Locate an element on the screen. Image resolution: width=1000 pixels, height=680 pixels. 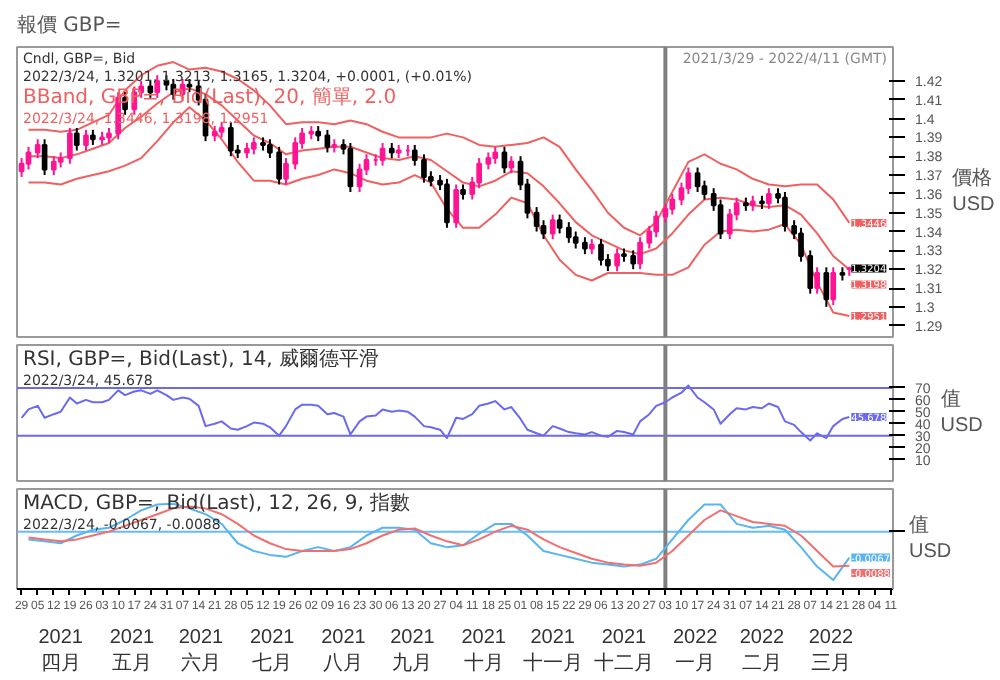
x2-tick-label: 2021 十月 is located at coordinates (484, 651).